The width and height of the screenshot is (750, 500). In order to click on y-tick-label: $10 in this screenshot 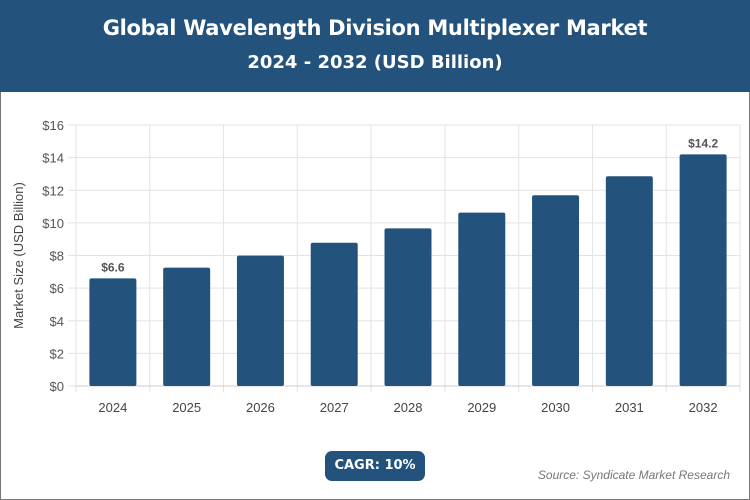, I will do `click(53, 223)`.